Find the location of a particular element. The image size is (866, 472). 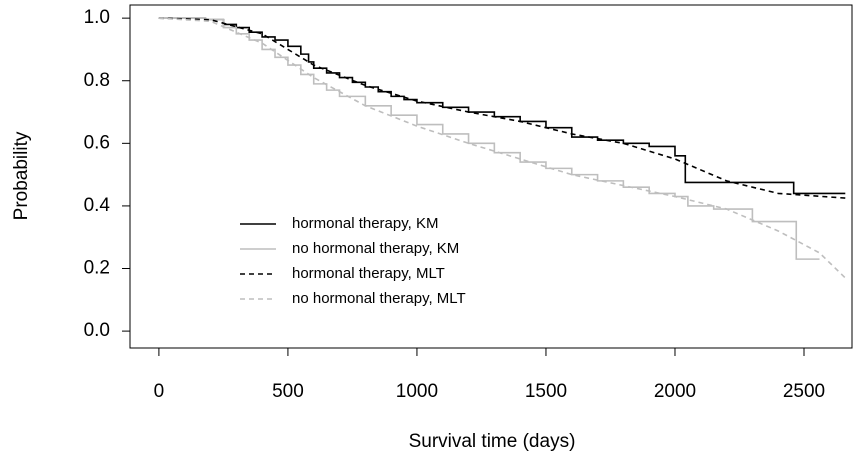

x-tick-label: 2000 is located at coordinates (675, 391).